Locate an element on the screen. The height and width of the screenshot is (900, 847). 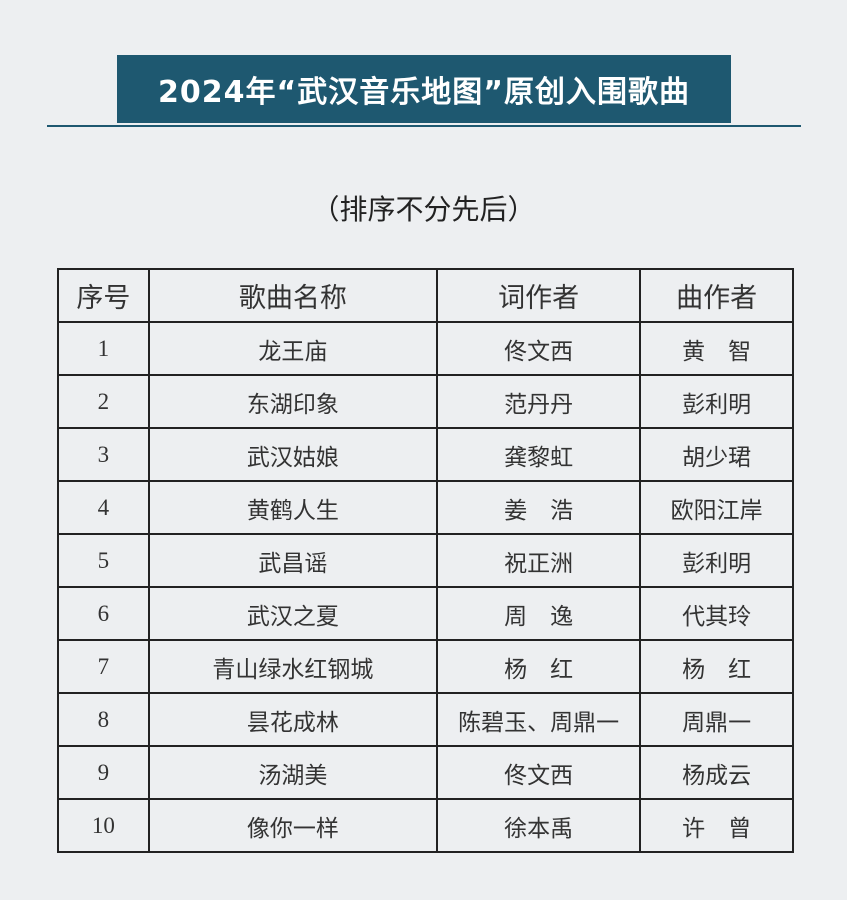
table-row: 7 青山绿水红钢城杨 红杨 红 is located at coordinates (425, 666).